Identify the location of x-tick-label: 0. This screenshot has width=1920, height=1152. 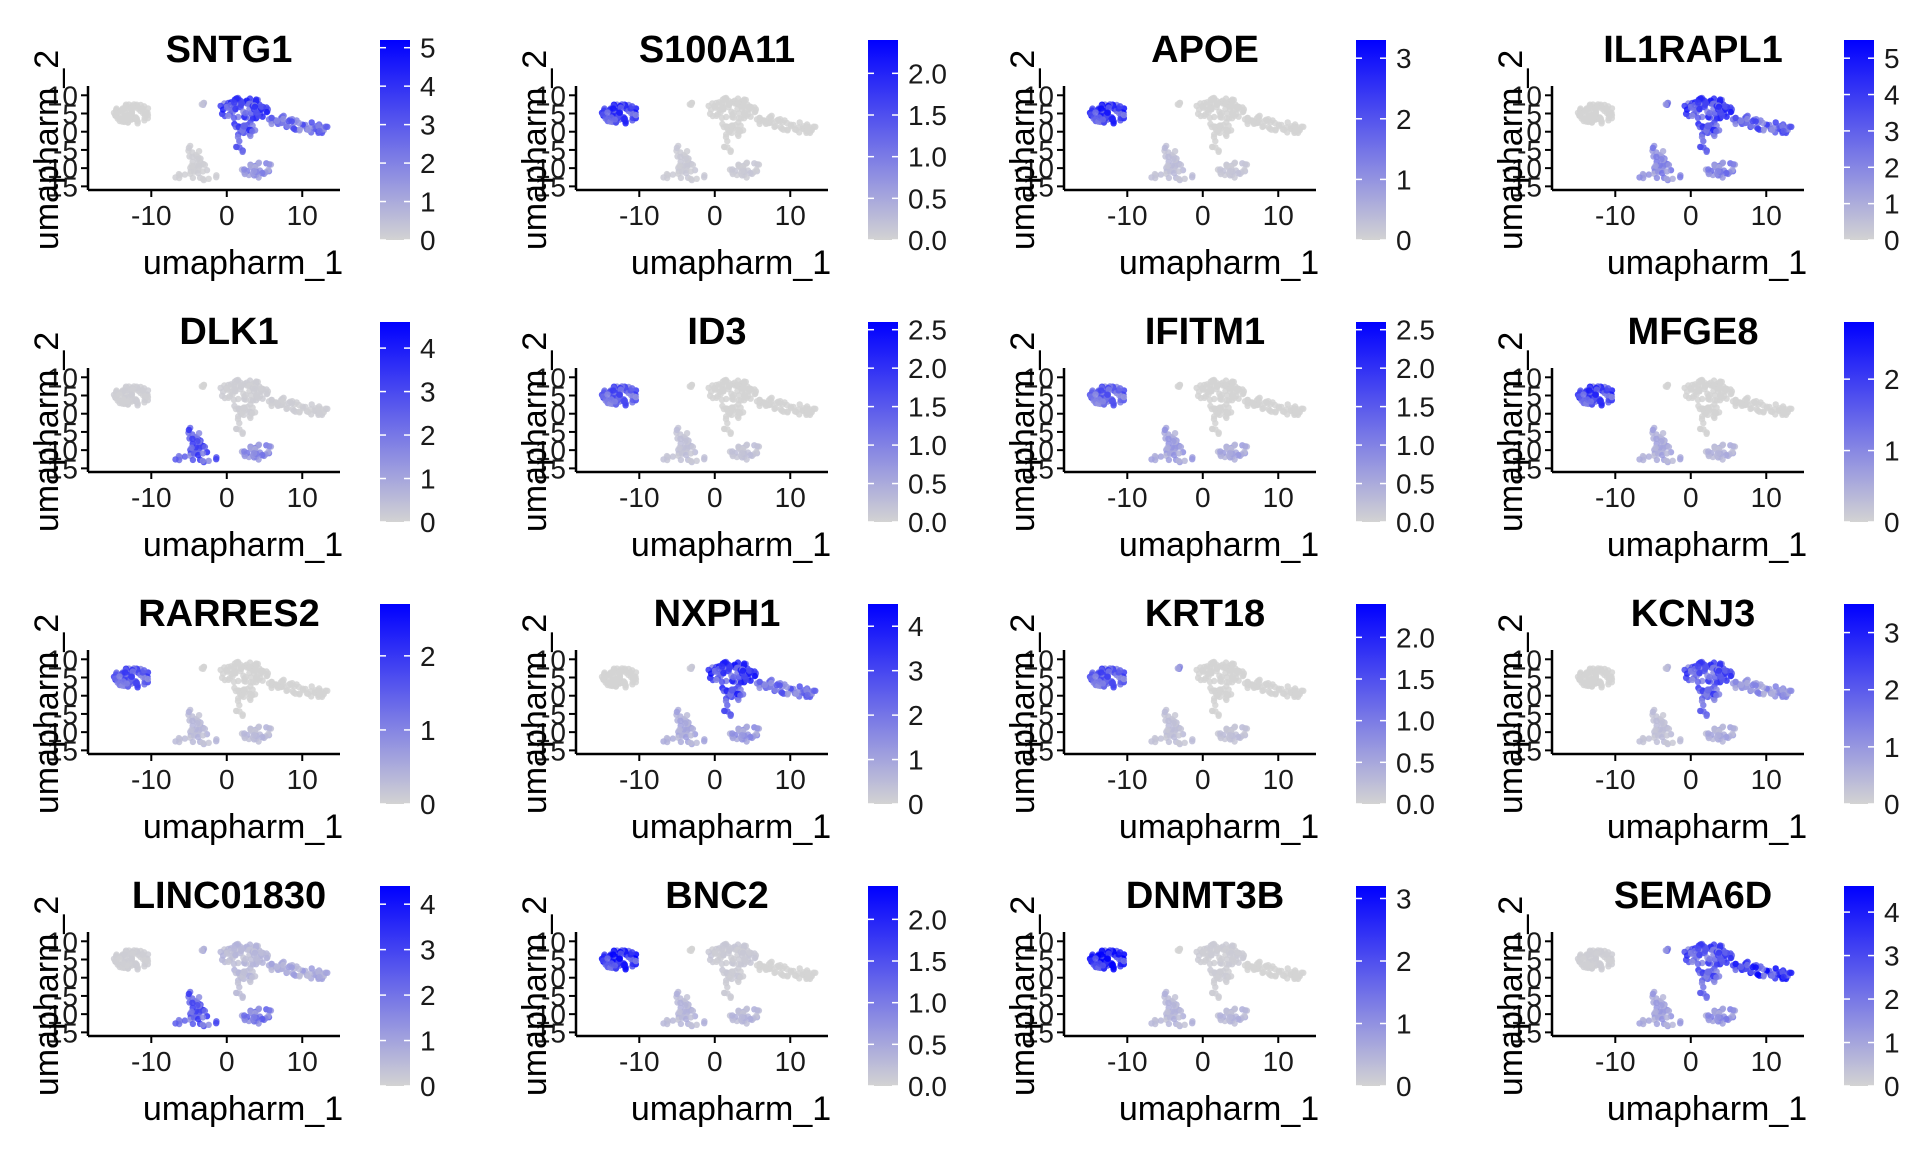
(227, 779).